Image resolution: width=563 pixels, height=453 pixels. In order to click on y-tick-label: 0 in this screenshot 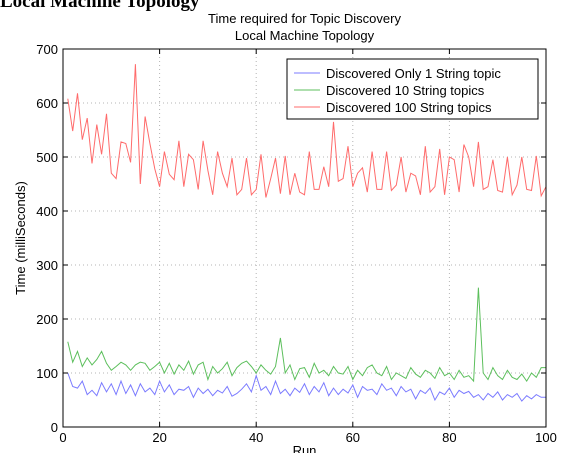, I will do `click(54, 427)`.